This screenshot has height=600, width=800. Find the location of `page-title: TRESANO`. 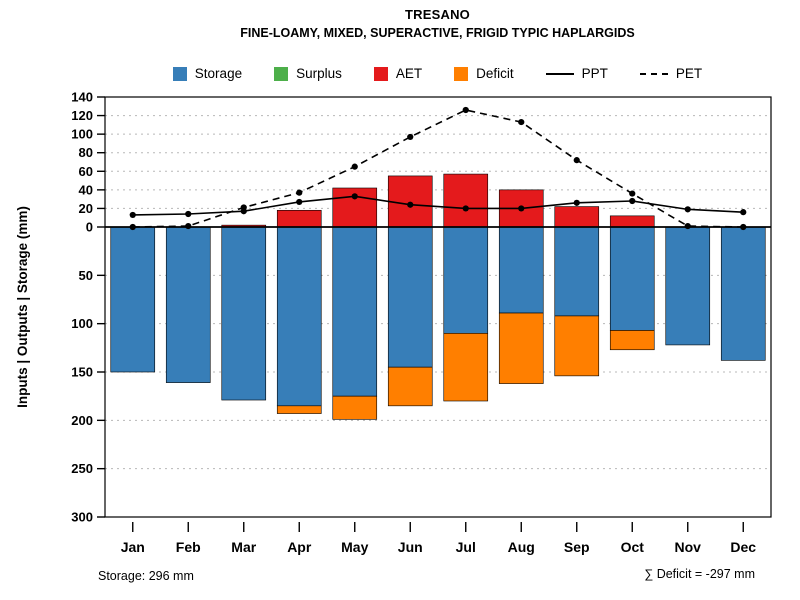

page-title: TRESANO is located at coordinates (437, 14).